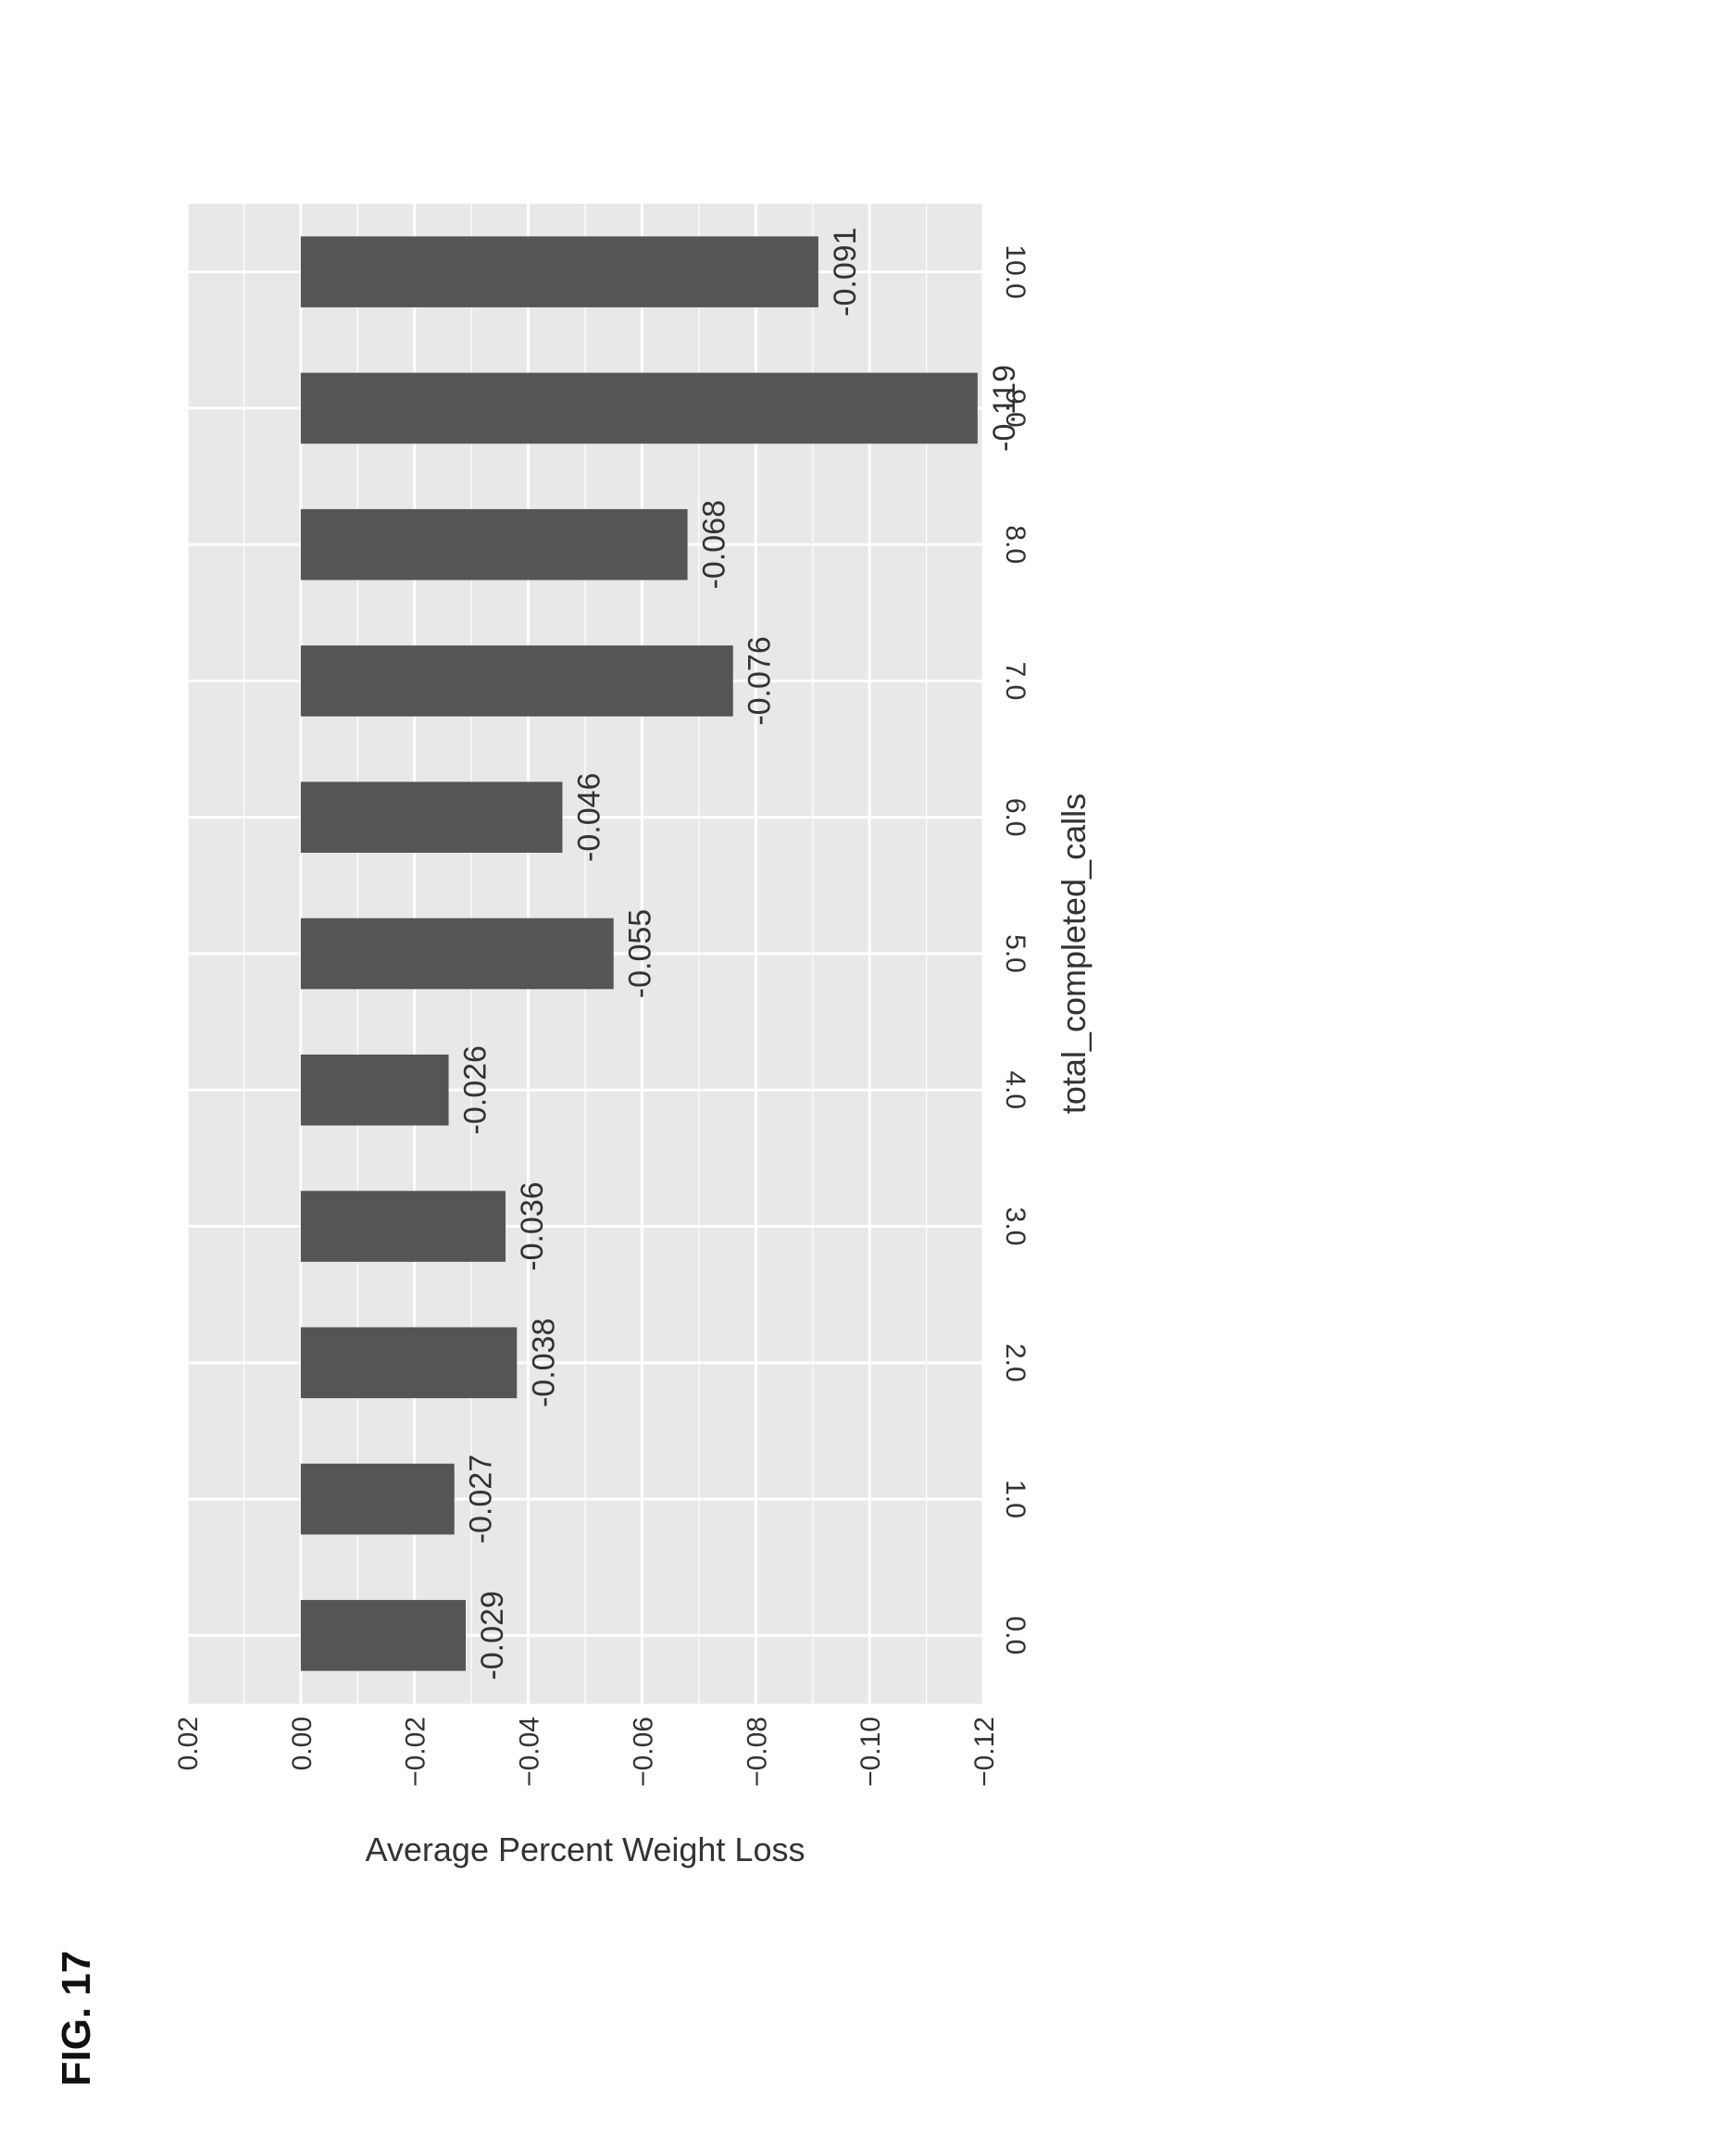 Image resolution: width=1736 pixels, height=2136 pixels. What do you see at coordinates (588, 817) in the screenshot?
I see `data-label: -0.046` at bounding box center [588, 817].